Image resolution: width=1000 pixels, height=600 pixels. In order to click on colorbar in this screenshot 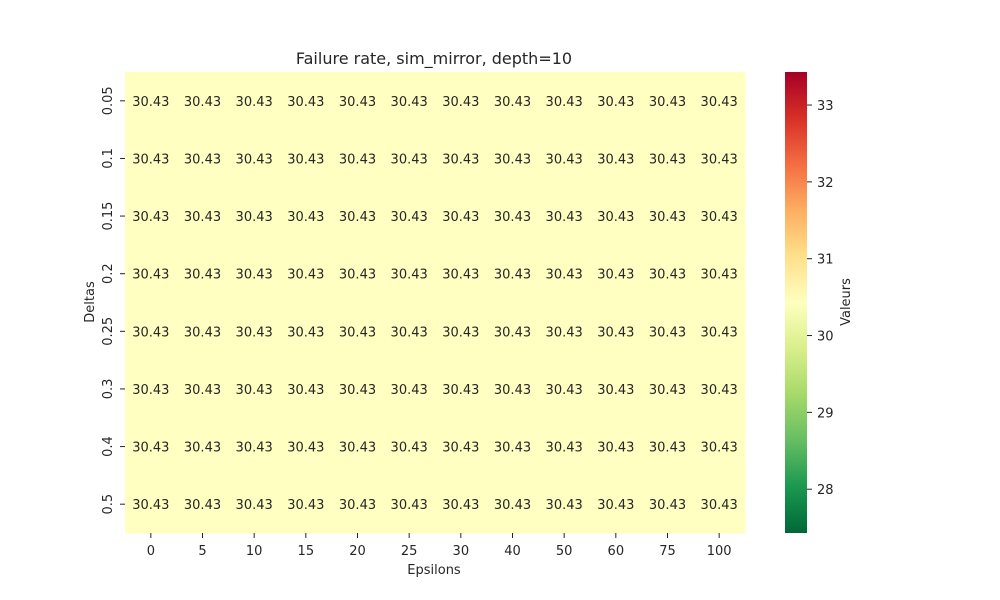, I will do `click(796, 302)`.